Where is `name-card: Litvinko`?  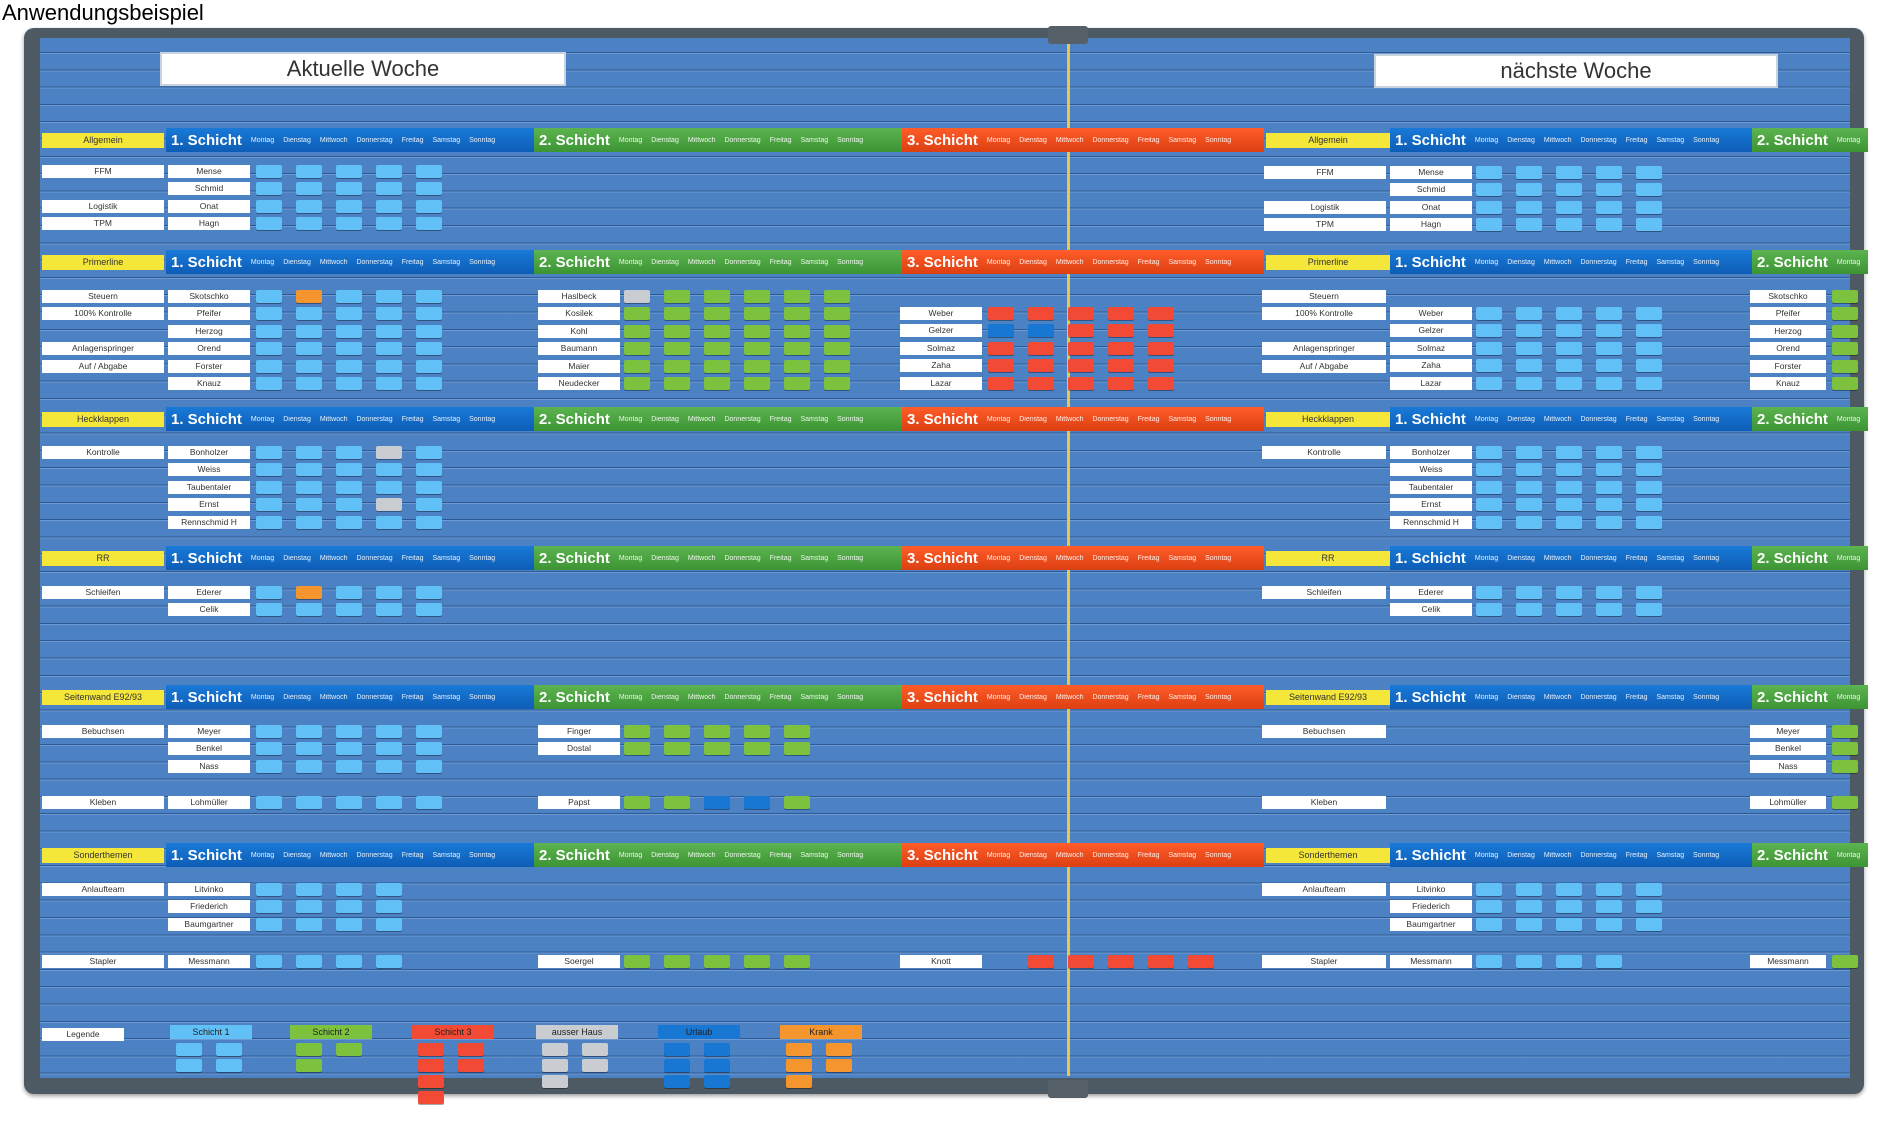
name-card: Litvinko is located at coordinates (1431, 889).